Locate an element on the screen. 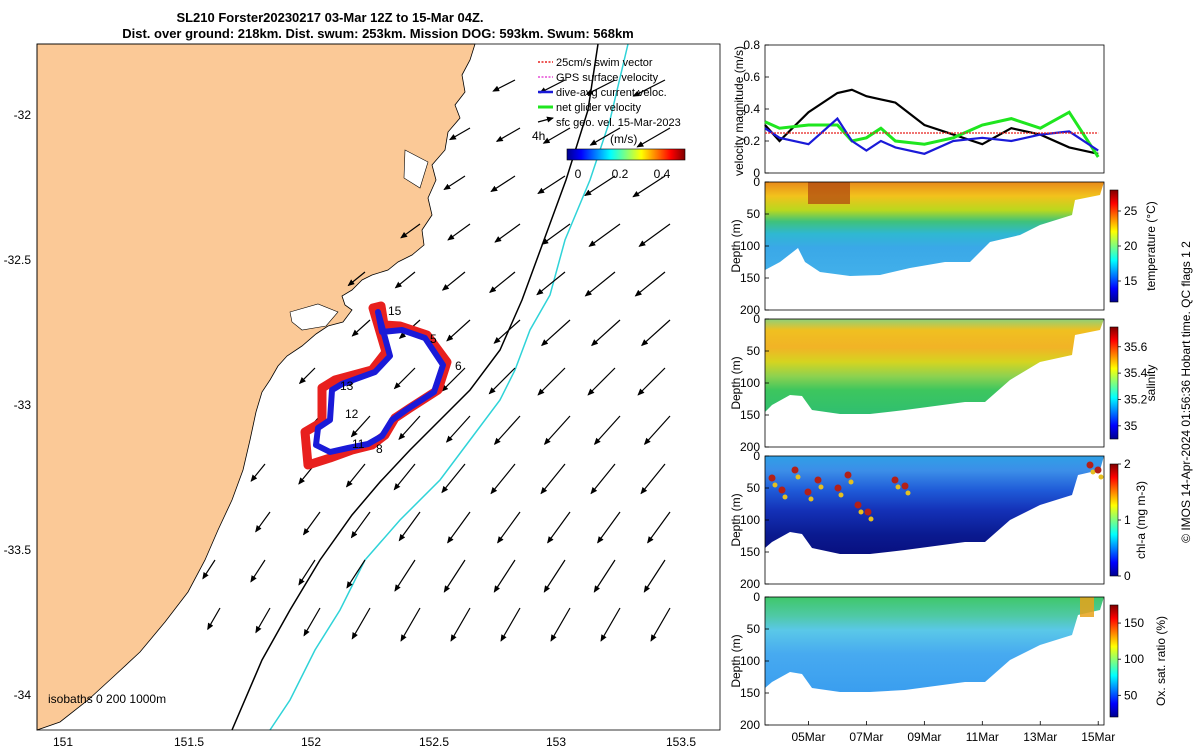  map-y-tick--33: -33 is located at coordinates (23, 405).